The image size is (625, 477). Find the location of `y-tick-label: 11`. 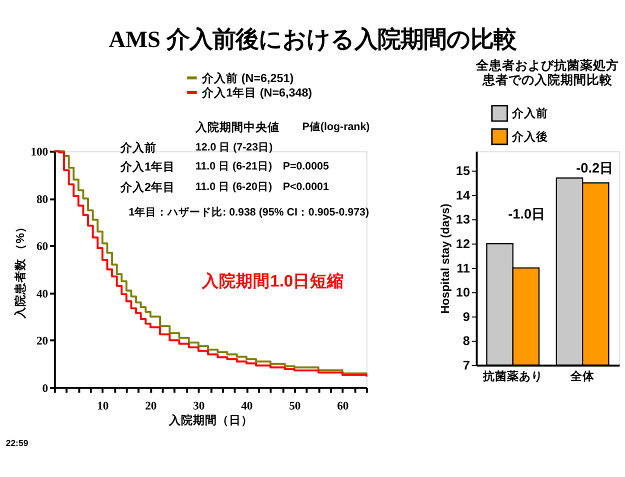

y-tick-label: 11 is located at coordinates (463, 268).